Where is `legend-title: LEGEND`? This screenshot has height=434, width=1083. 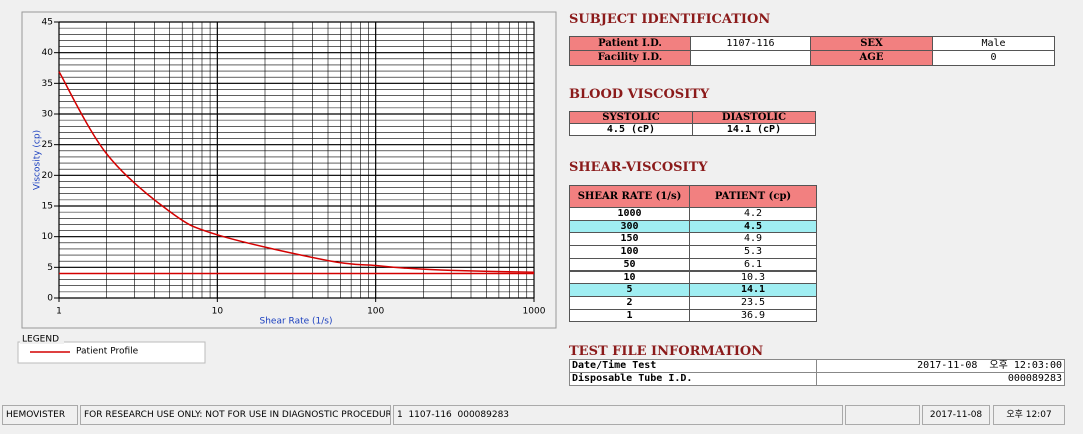 legend-title: LEGEND is located at coordinates (40, 340).